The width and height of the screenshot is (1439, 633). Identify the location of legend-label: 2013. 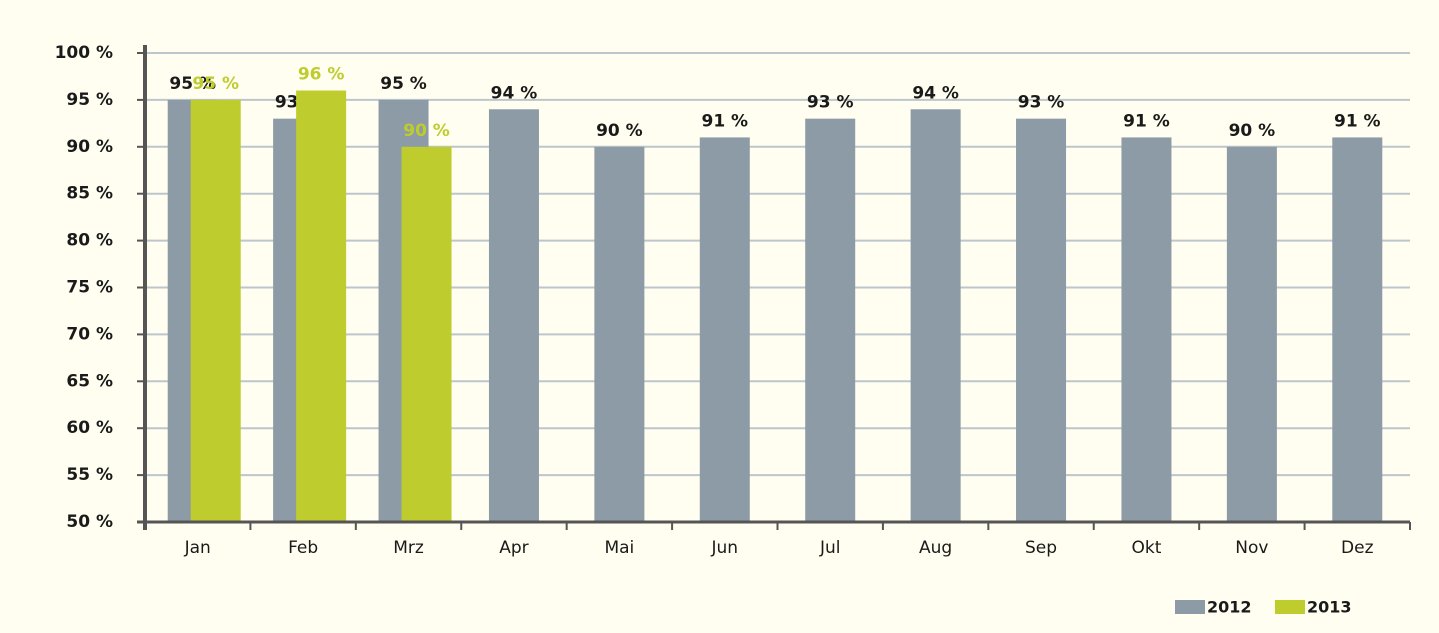
(1329, 607).